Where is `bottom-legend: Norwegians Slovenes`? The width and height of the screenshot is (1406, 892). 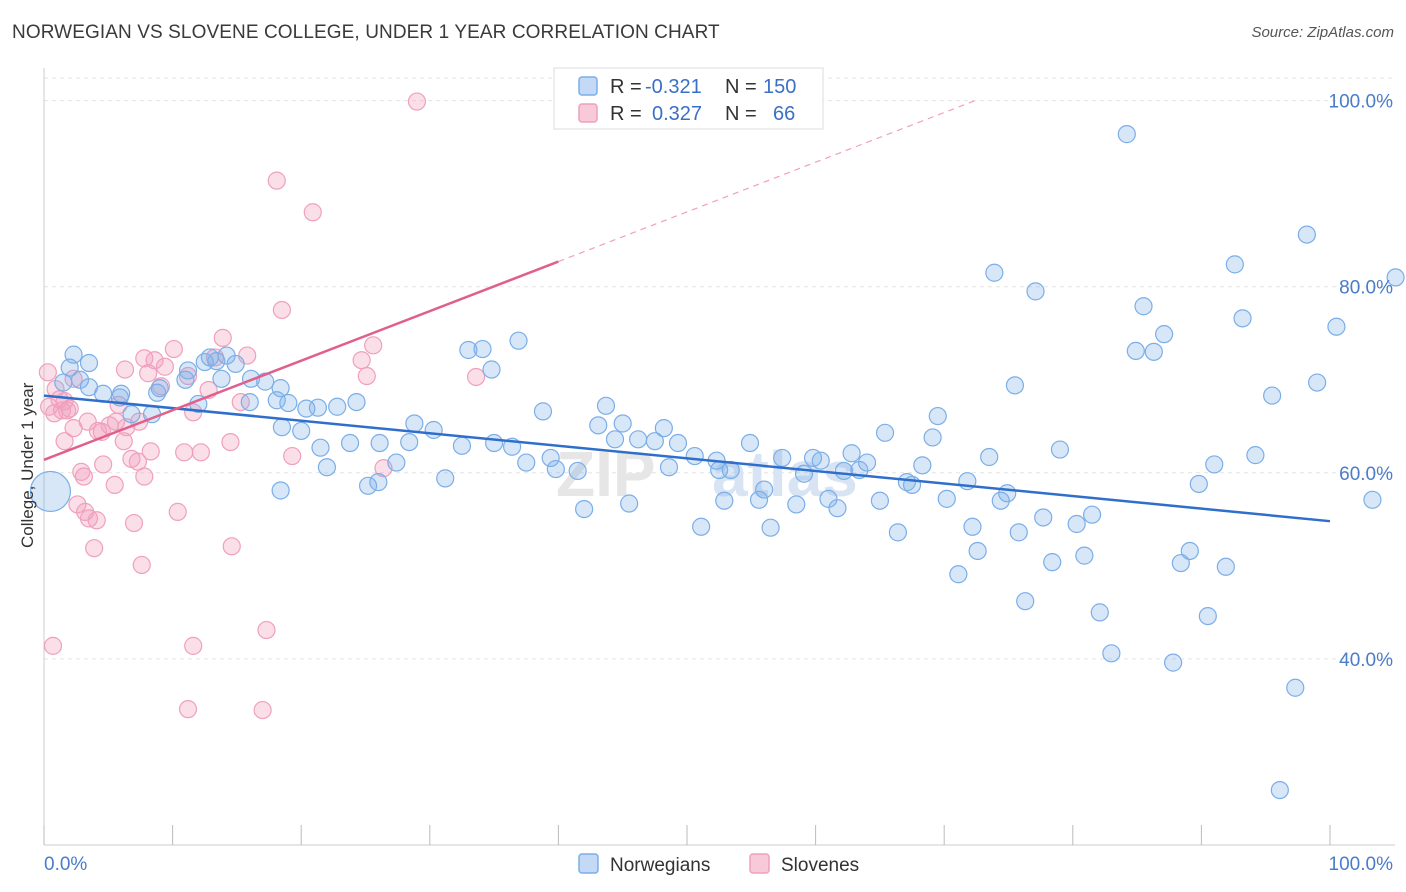 bottom-legend: Norwegians Slovenes is located at coordinates (718, 864).